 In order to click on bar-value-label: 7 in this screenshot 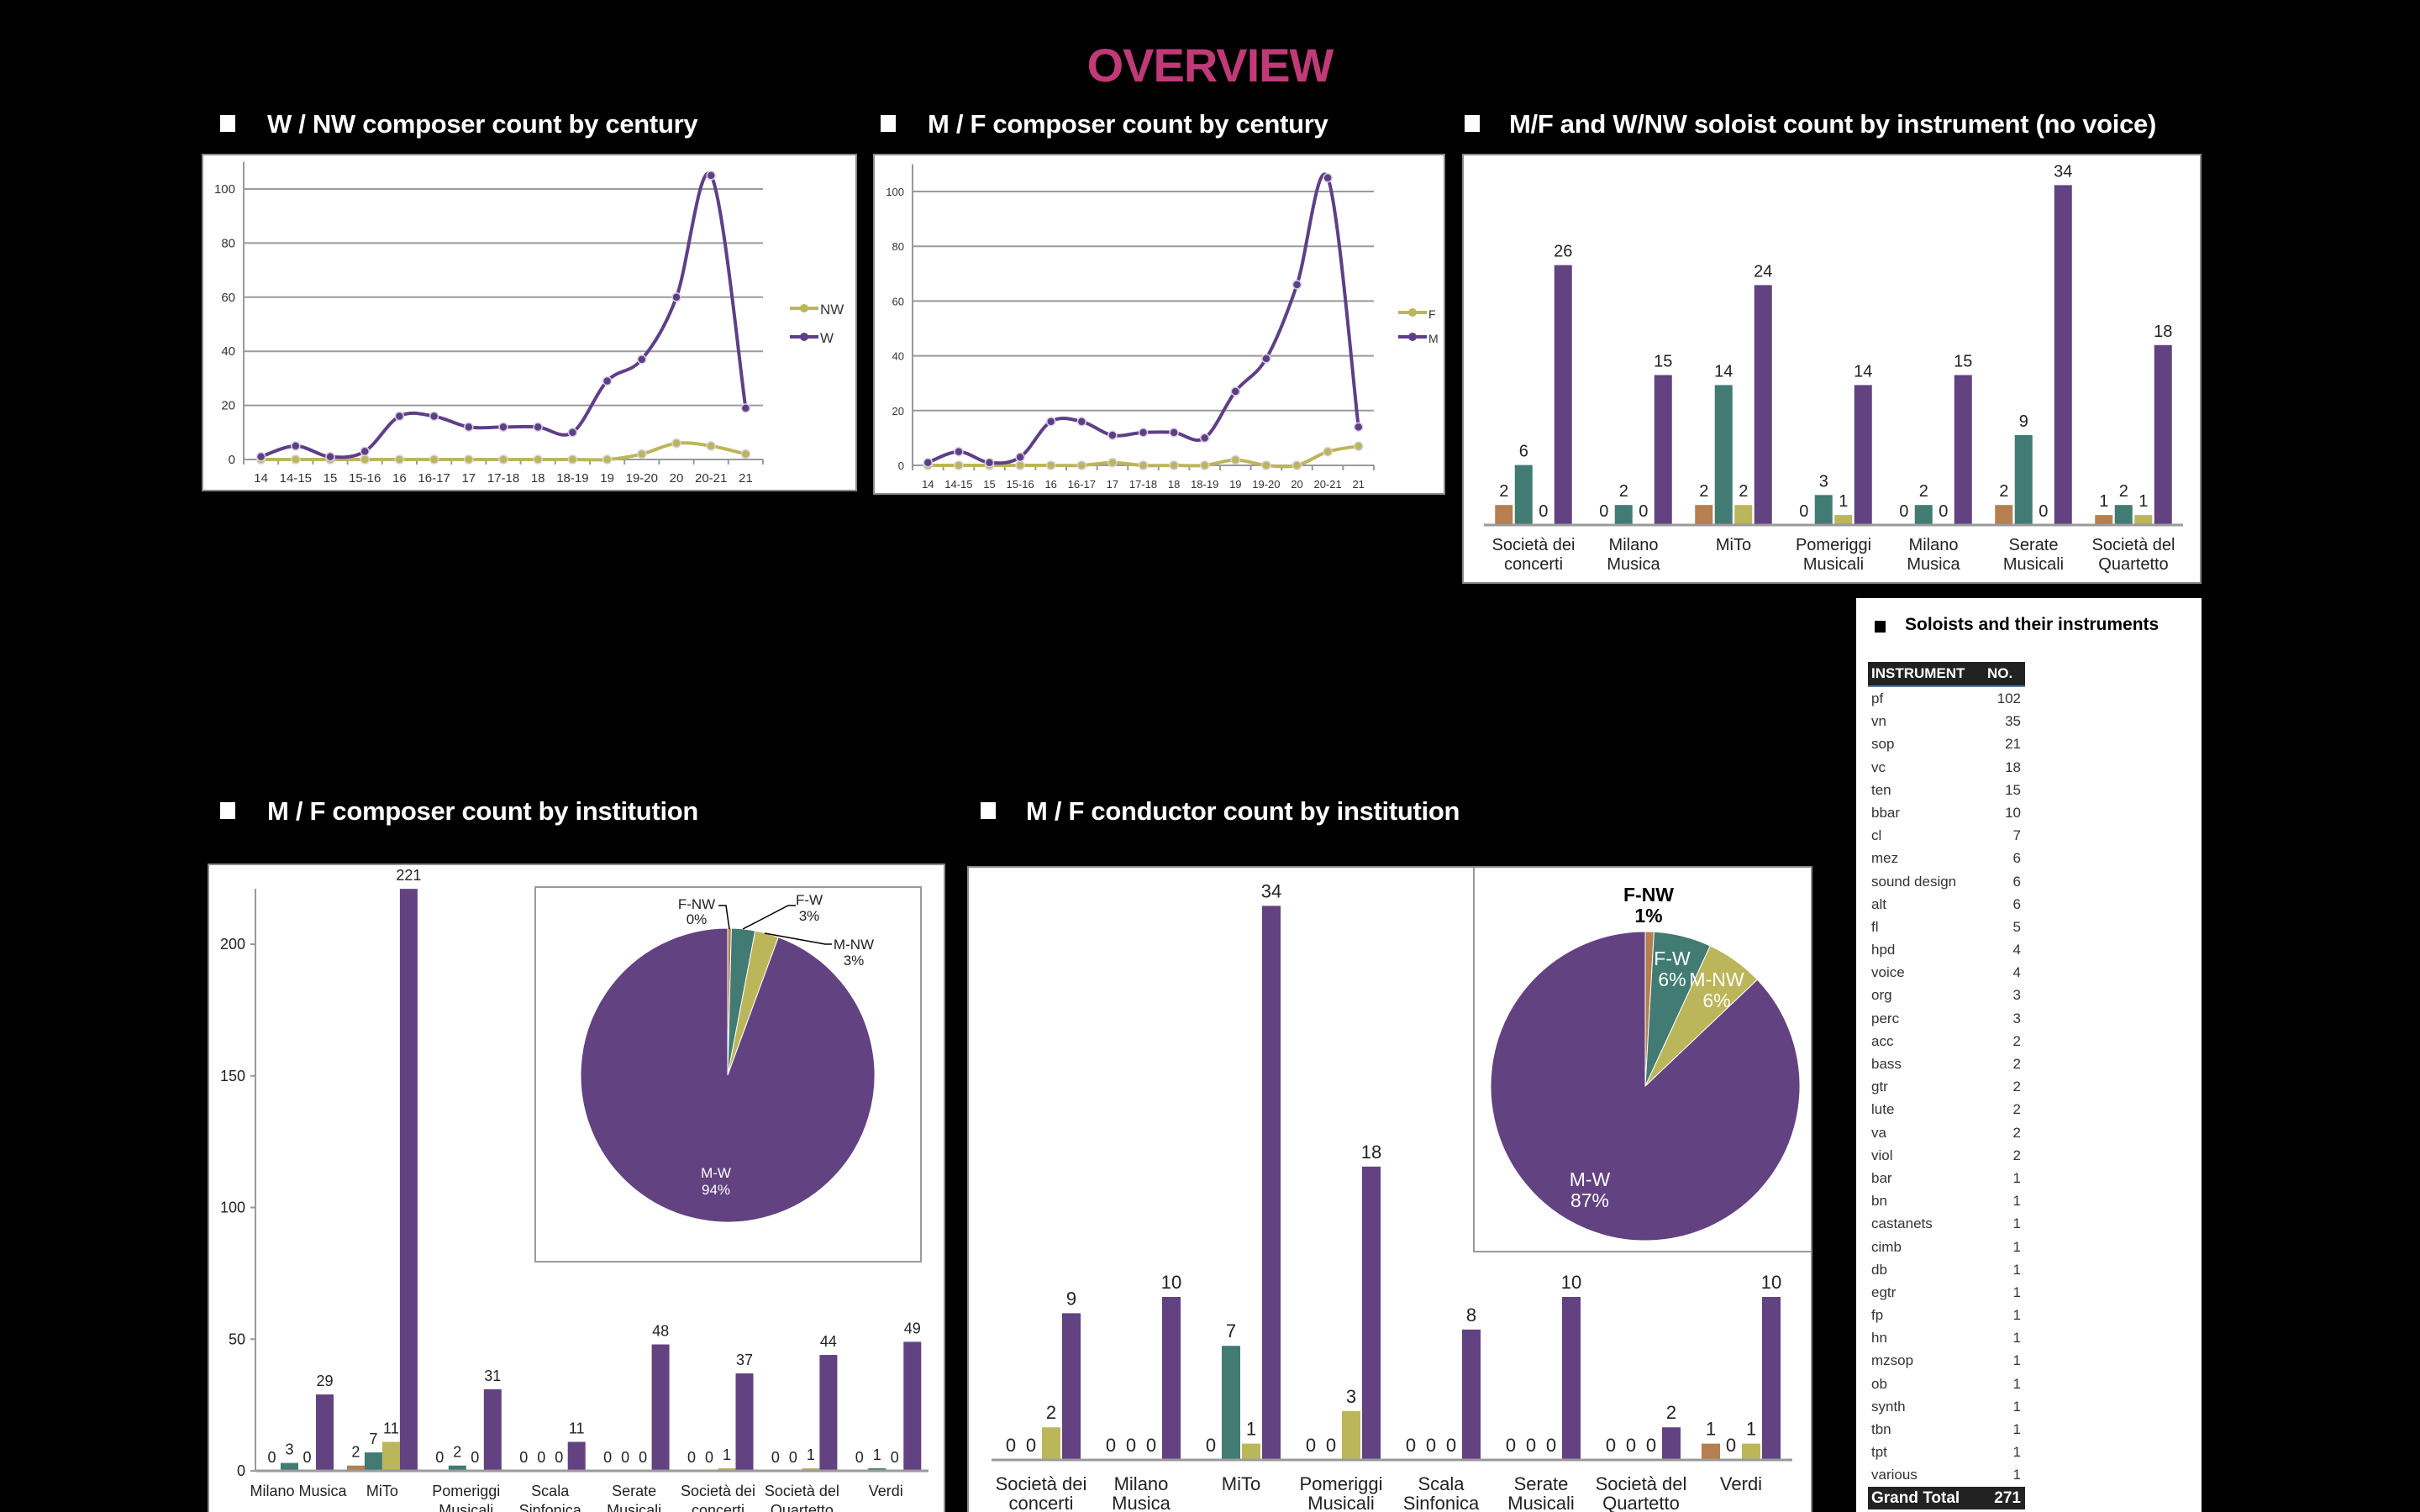, I will do `click(373, 1439)`.